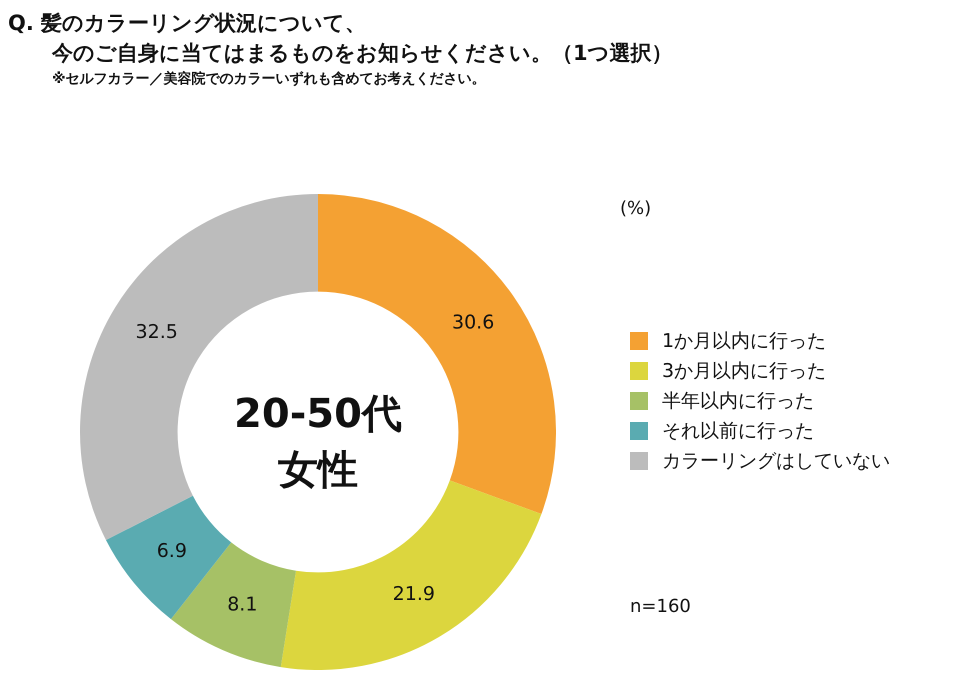 Image resolution: width=973 pixels, height=674 pixels. Describe the element at coordinates (341, 38) in the screenshot. I see `chart-title: Q. 髪のカラーリング状況について、今のご自身に当てはまるものをお知らせください。（1つ選択）` at that location.